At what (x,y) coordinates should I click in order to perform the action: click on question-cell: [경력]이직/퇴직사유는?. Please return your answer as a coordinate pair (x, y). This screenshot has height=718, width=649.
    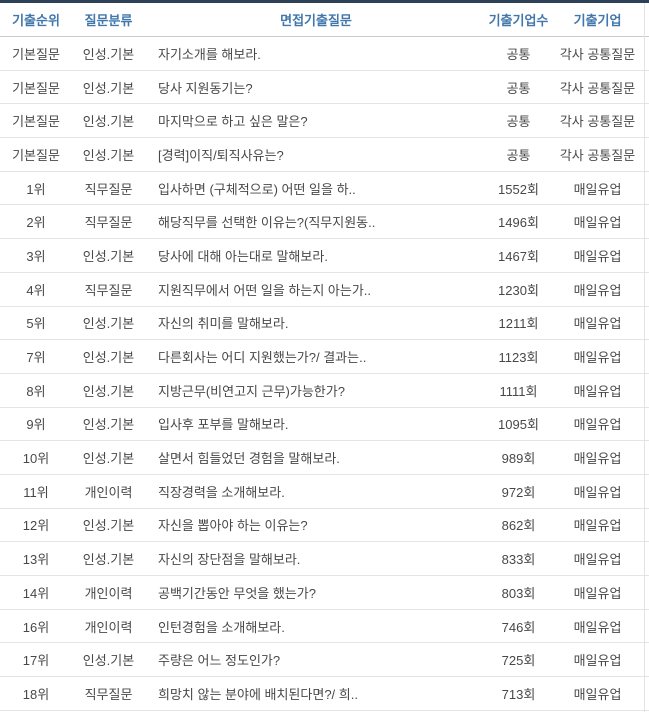
    Looking at the image, I should click on (221, 155).